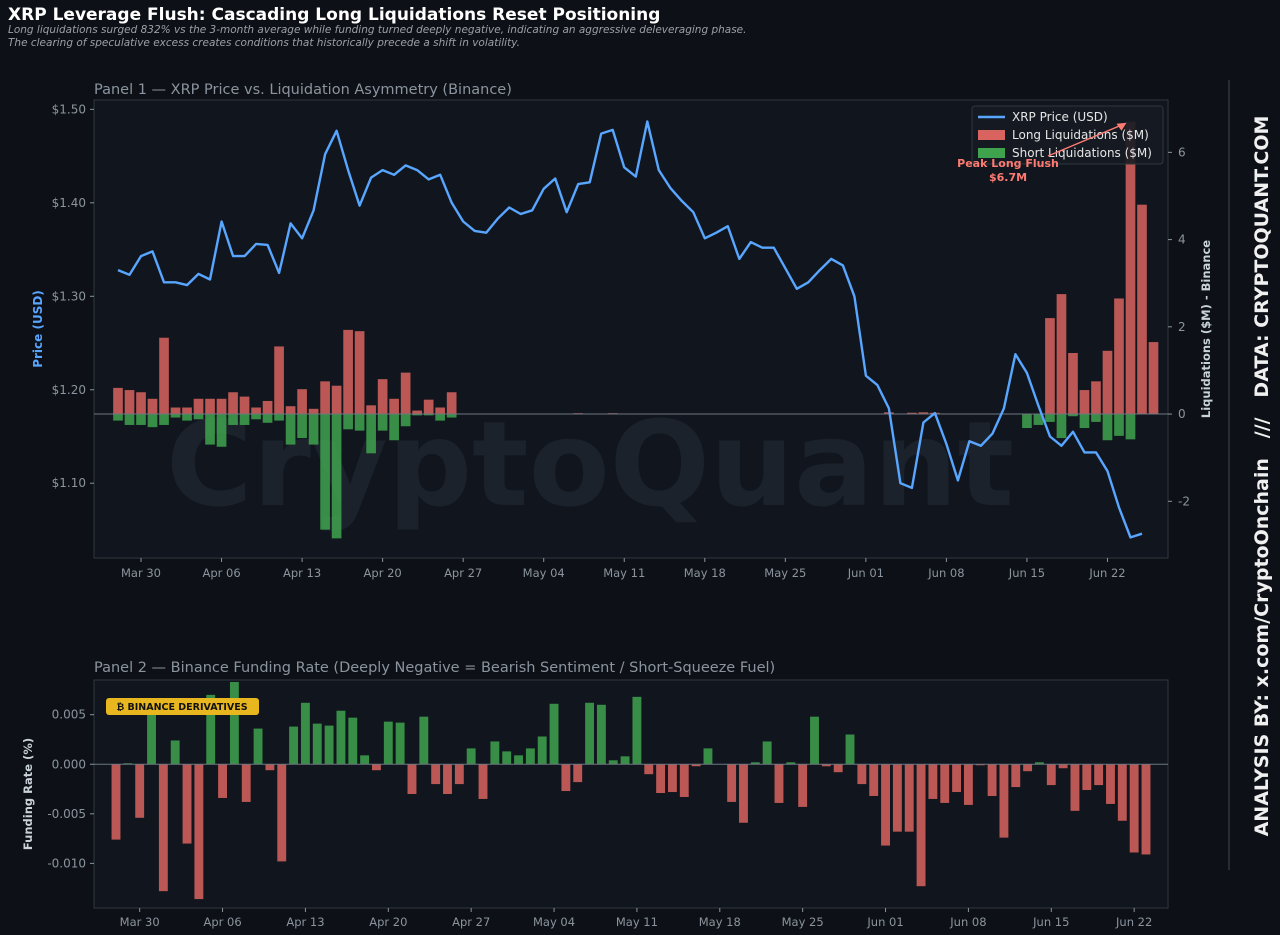  I want to click on annotation-arrow, so click(1086, 140).